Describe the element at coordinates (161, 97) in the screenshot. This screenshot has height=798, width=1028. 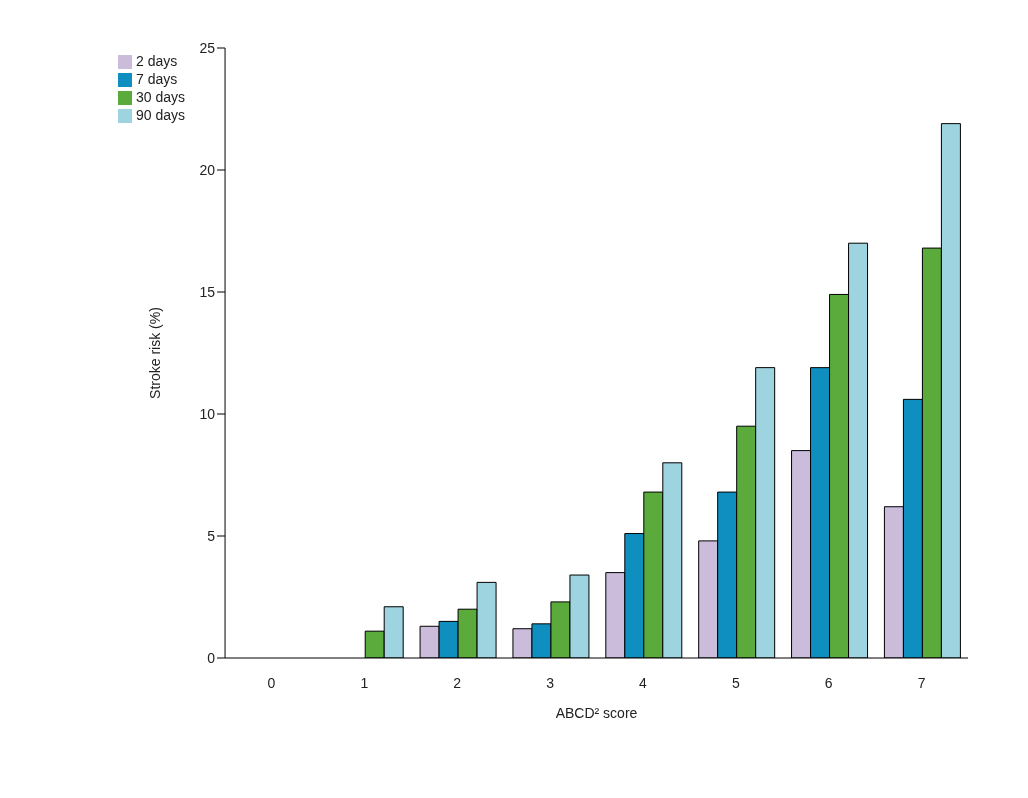
I see `legend-label: 30 days` at that location.